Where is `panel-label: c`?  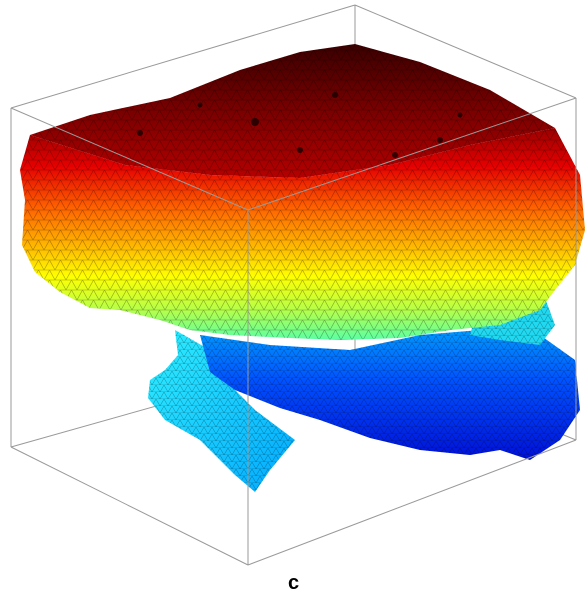
panel-label: c is located at coordinates (293, 583).